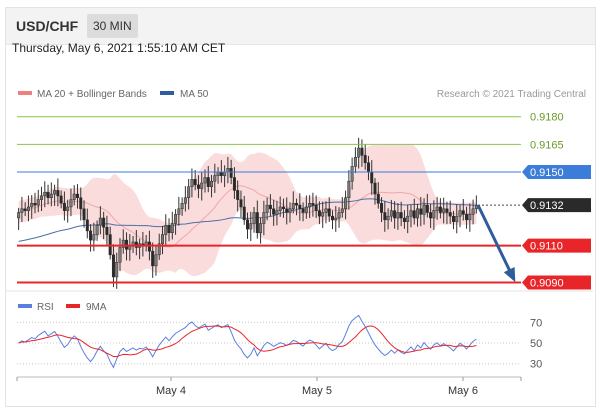 This screenshot has height=413, width=601. I want to click on timeframe-button: 30 MIN, so click(112, 26).